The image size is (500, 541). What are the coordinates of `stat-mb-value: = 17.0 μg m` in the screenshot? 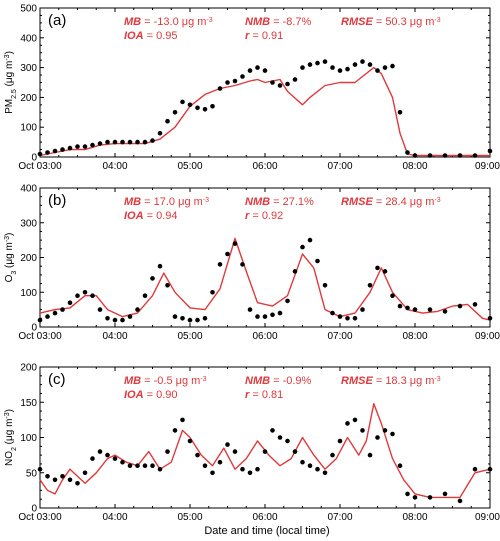 It's located at (172, 202).